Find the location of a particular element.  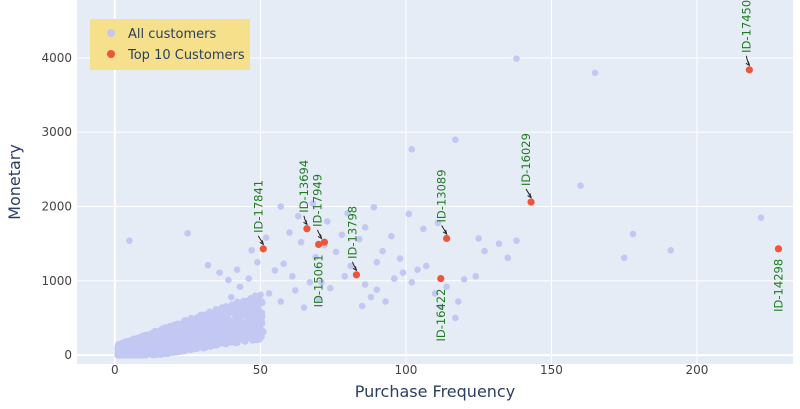

y-tick-label: 1000 is located at coordinates (56, 281).